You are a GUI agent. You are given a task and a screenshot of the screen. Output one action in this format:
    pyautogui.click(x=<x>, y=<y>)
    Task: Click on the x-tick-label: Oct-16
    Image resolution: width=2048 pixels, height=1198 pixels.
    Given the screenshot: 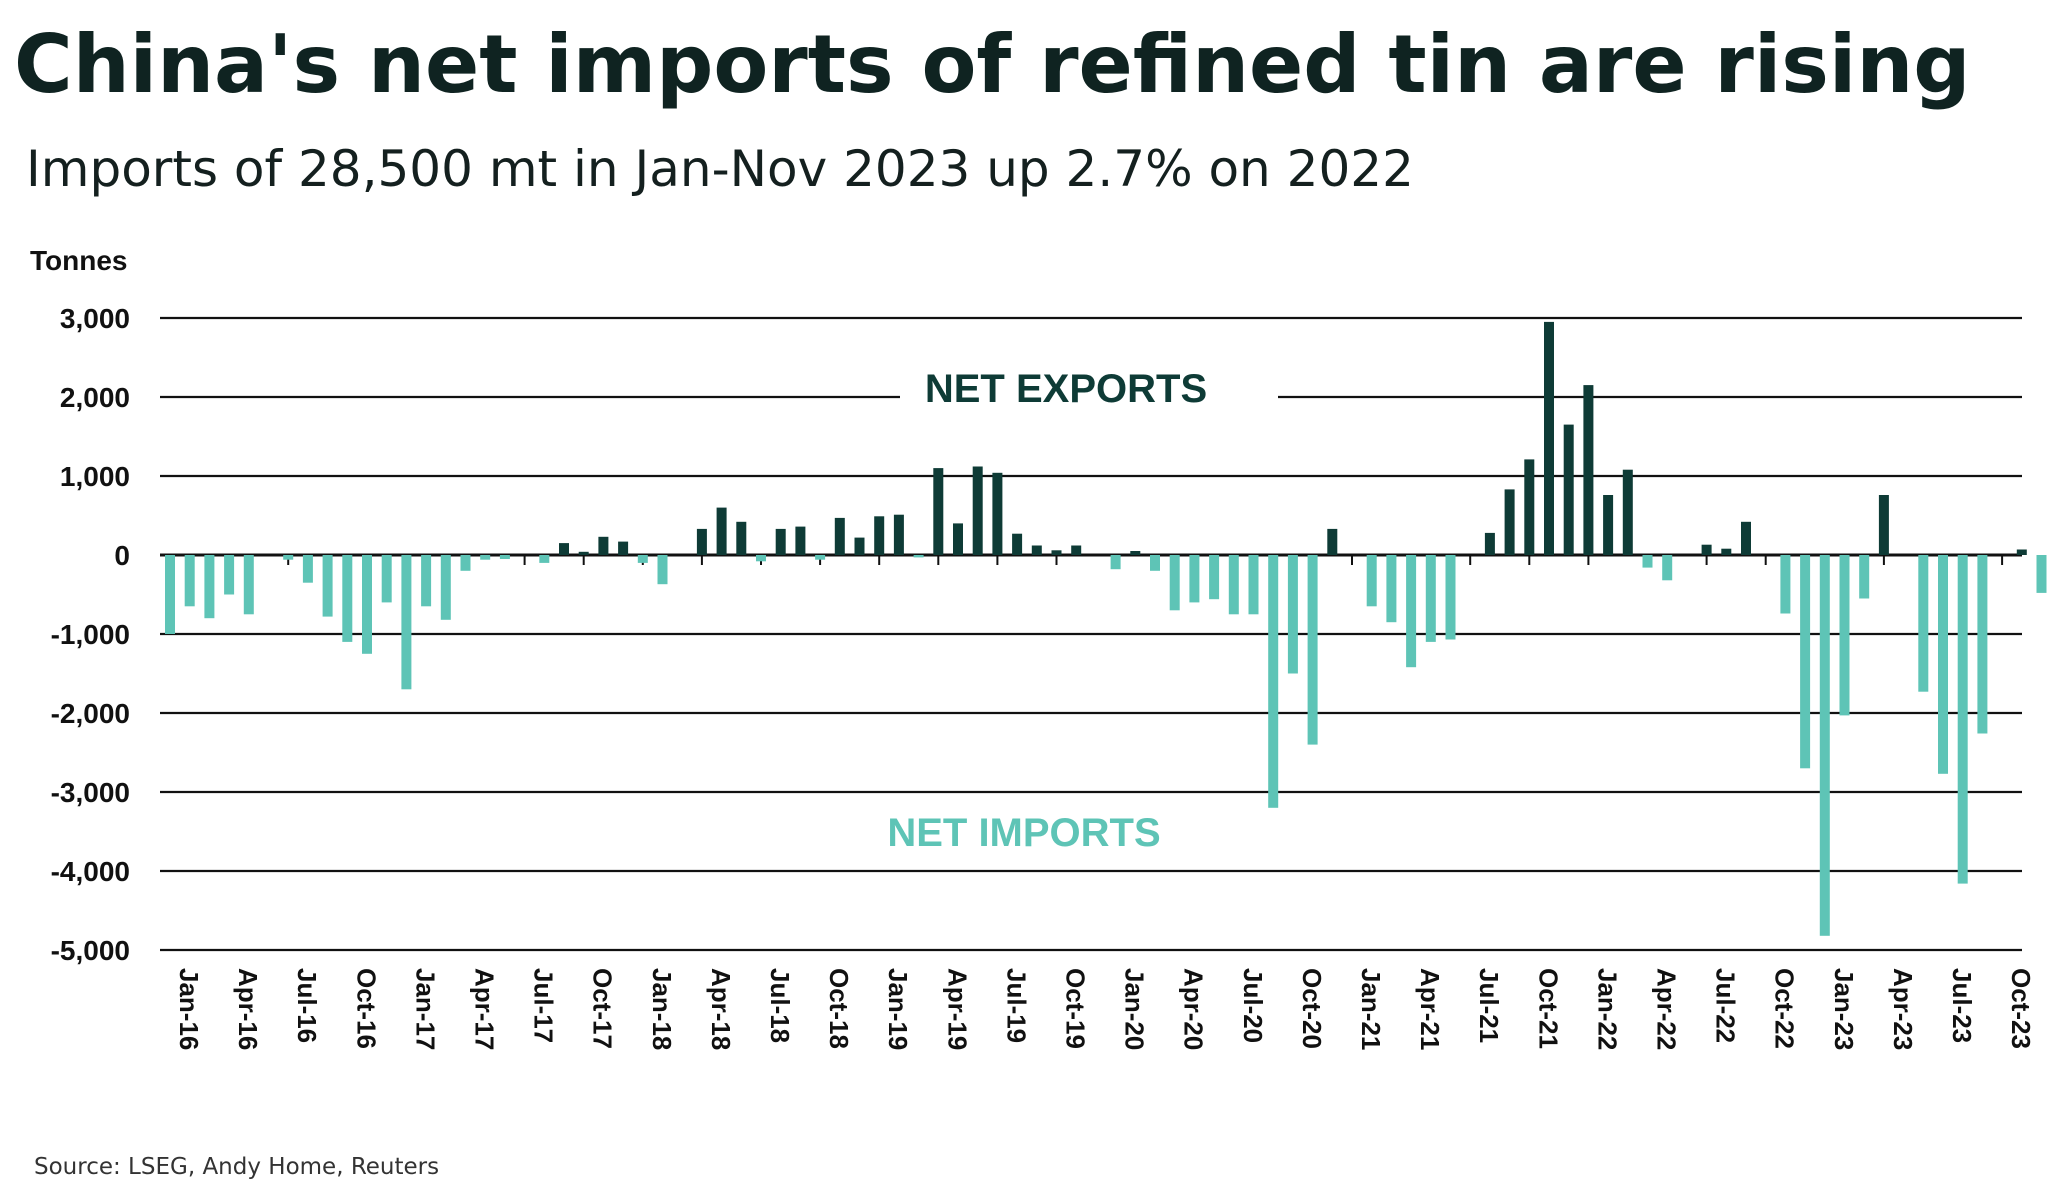 What is the action you would take?
    pyautogui.click(x=366, y=1008)
    